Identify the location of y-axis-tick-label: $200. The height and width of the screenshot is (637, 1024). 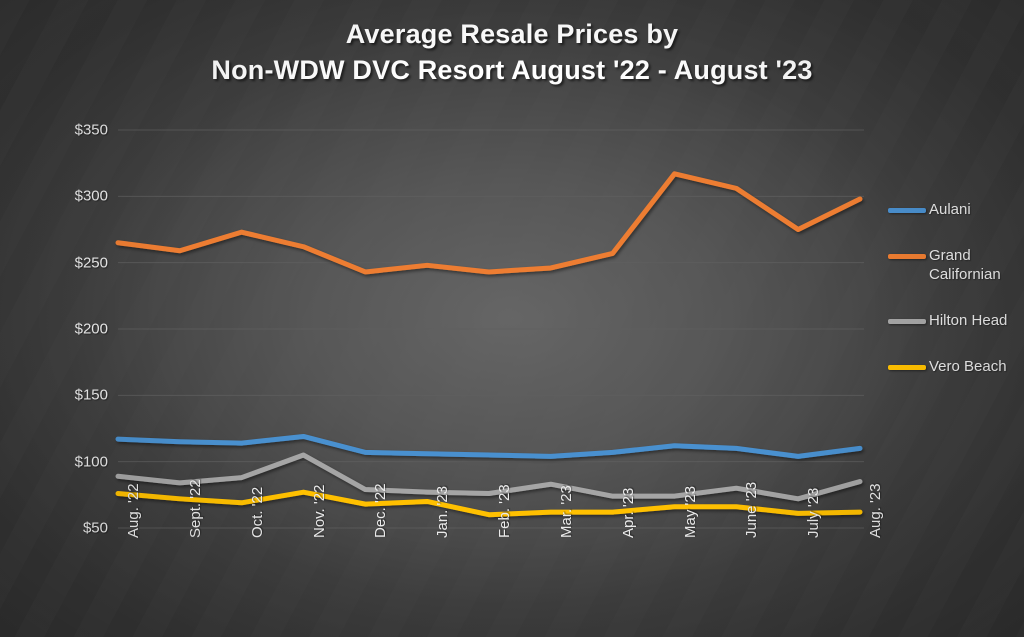
(91, 329).